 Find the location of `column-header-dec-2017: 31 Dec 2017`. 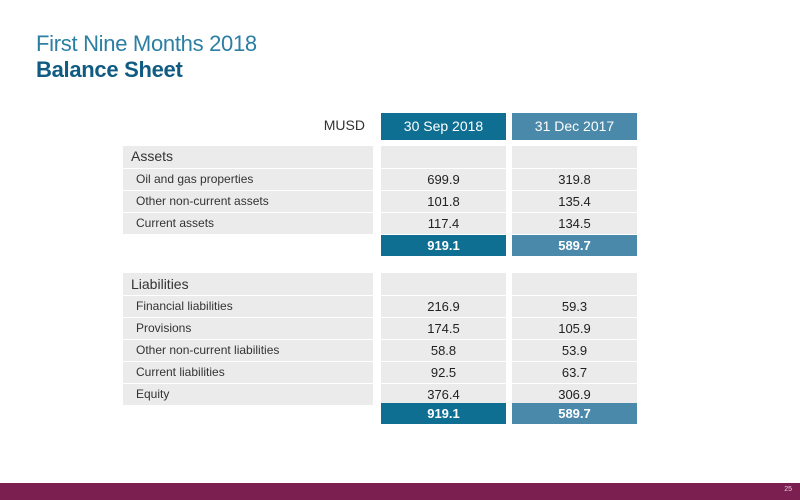

column-header-dec-2017: 31 Dec 2017 is located at coordinates (574, 126).